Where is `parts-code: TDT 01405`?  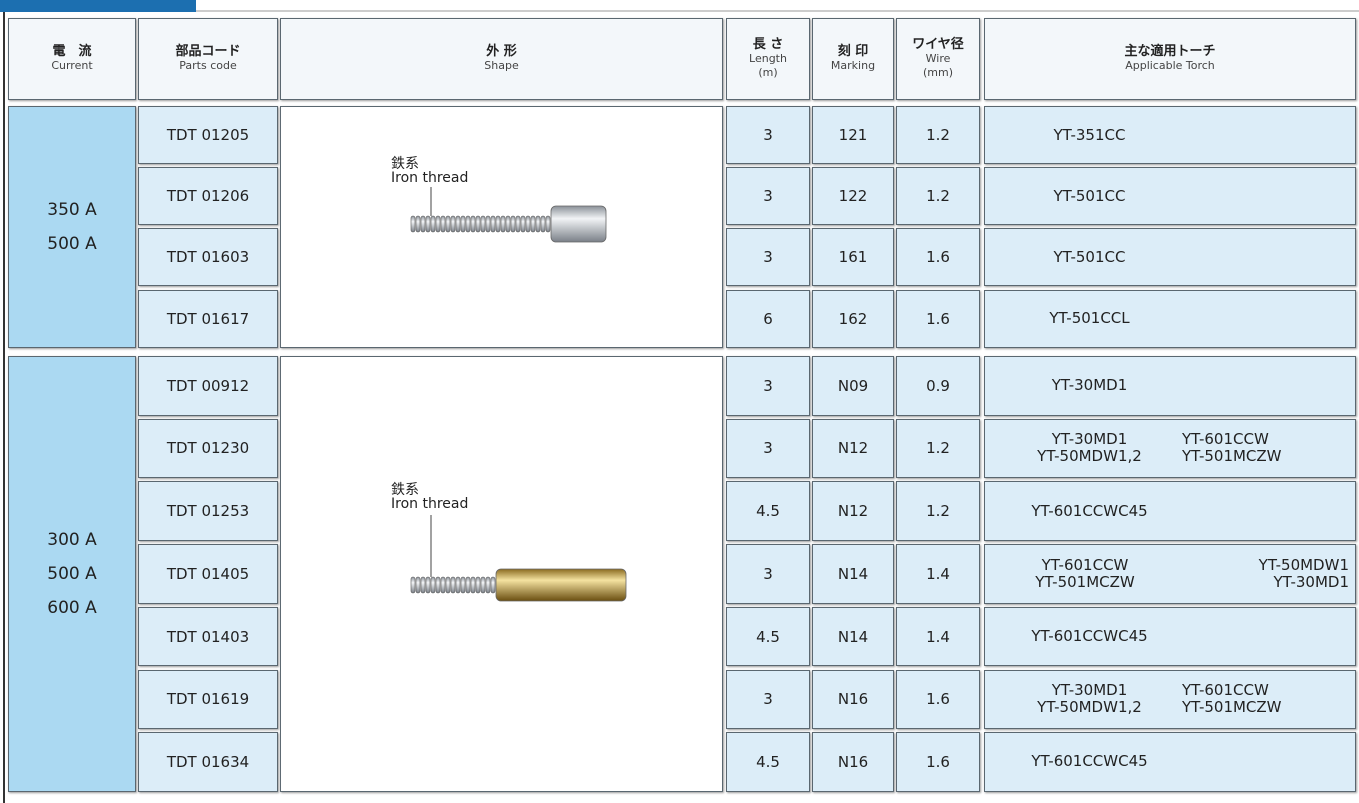 parts-code: TDT 01405 is located at coordinates (208, 573).